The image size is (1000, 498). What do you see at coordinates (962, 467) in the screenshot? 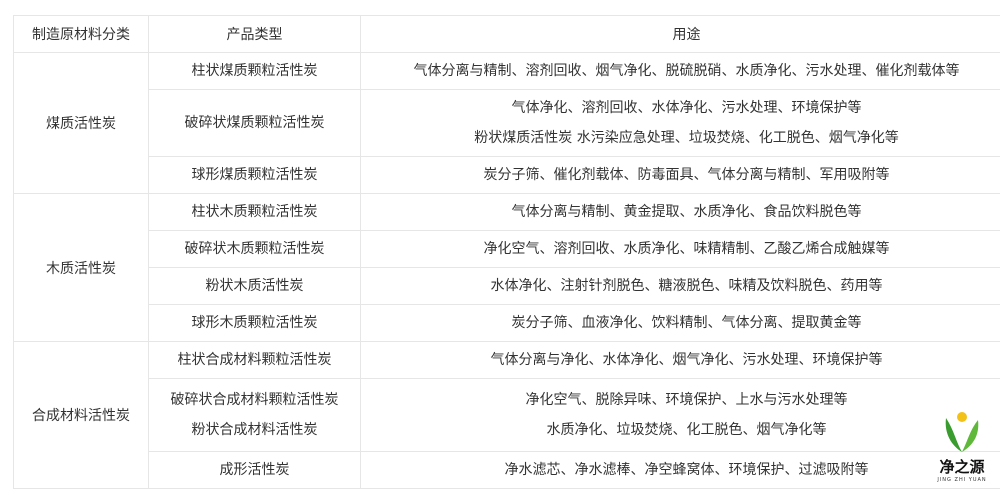
I see `logo-text: 净之源` at bounding box center [962, 467].